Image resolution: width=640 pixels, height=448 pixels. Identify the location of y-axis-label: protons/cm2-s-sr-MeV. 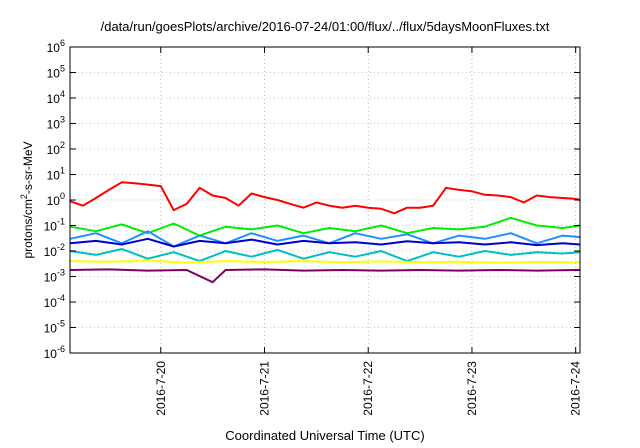
(27, 199).